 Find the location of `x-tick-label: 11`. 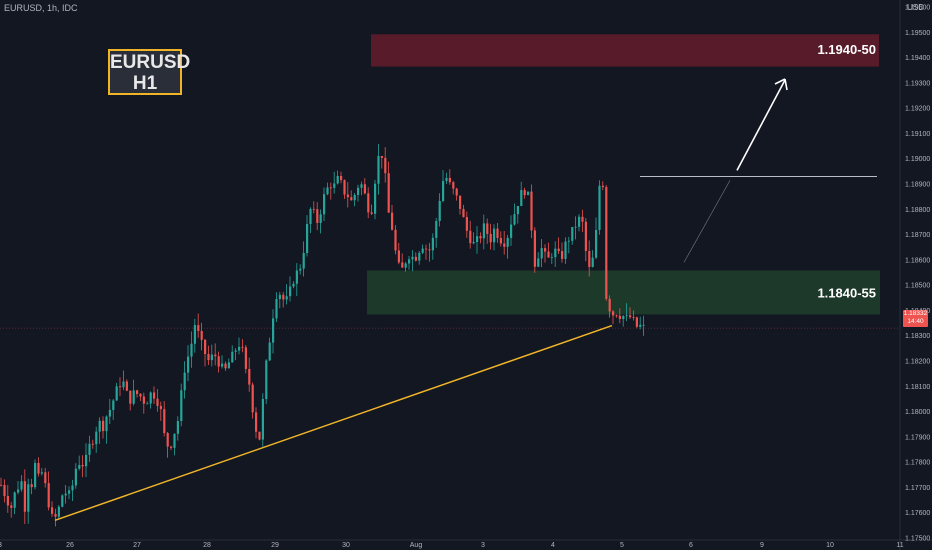

x-tick-label: 11 is located at coordinates (899, 545).